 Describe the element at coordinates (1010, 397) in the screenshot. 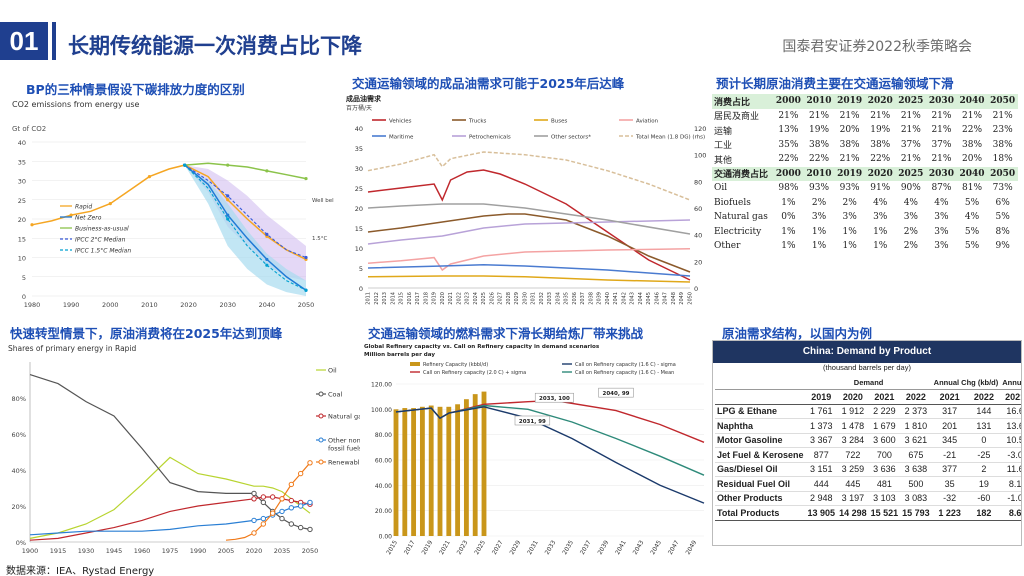

I see `header-cell: 2021` at that location.